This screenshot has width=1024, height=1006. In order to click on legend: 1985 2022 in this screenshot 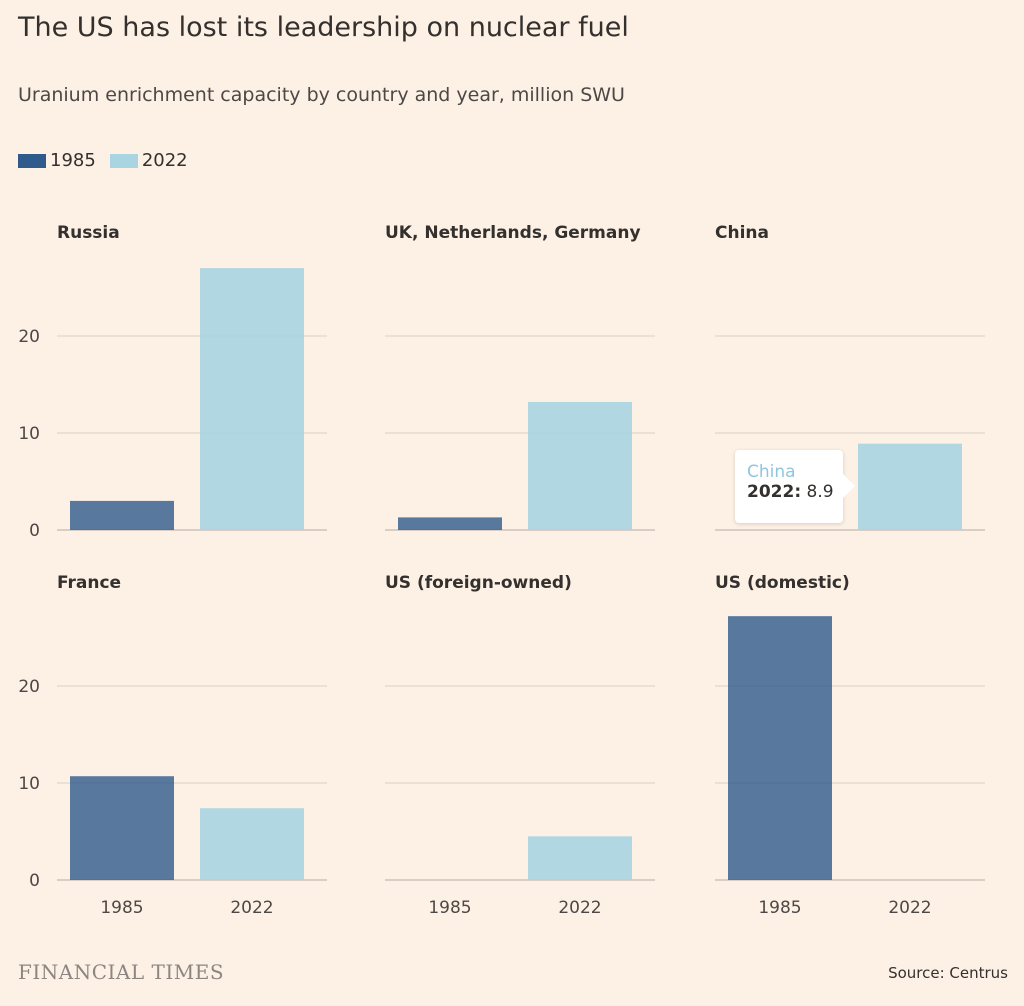, I will do `click(110, 160)`.